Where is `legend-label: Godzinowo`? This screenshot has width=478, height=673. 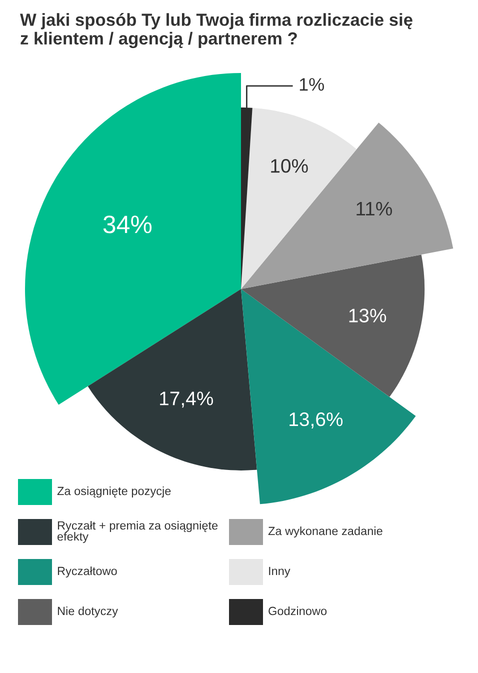
legend-label: Godzinowo is located at coordinates (297, 611).